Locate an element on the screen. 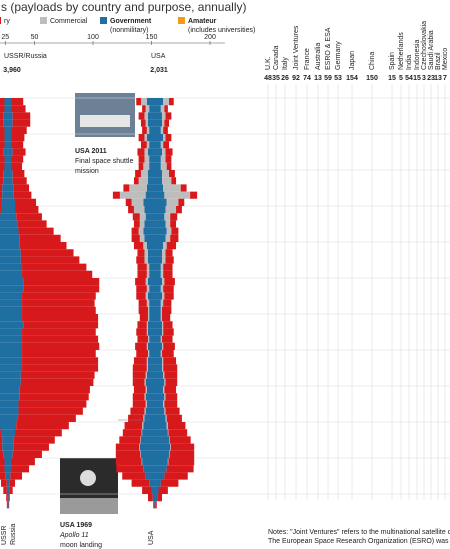 The image size is (450, 549). annotation-text: Apollo 11 is located at coordinates (74, 535).